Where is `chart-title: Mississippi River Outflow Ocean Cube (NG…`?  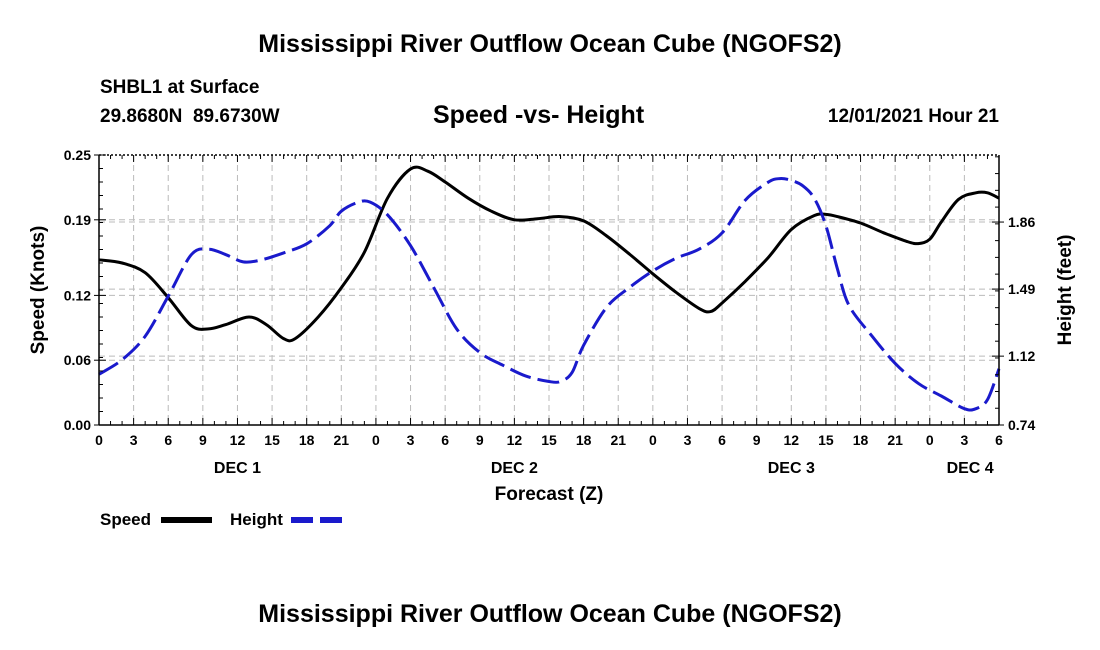
chart-title: Mississippi River Outflow Ocean Cube (NG… is located at coordinates (550, 44).